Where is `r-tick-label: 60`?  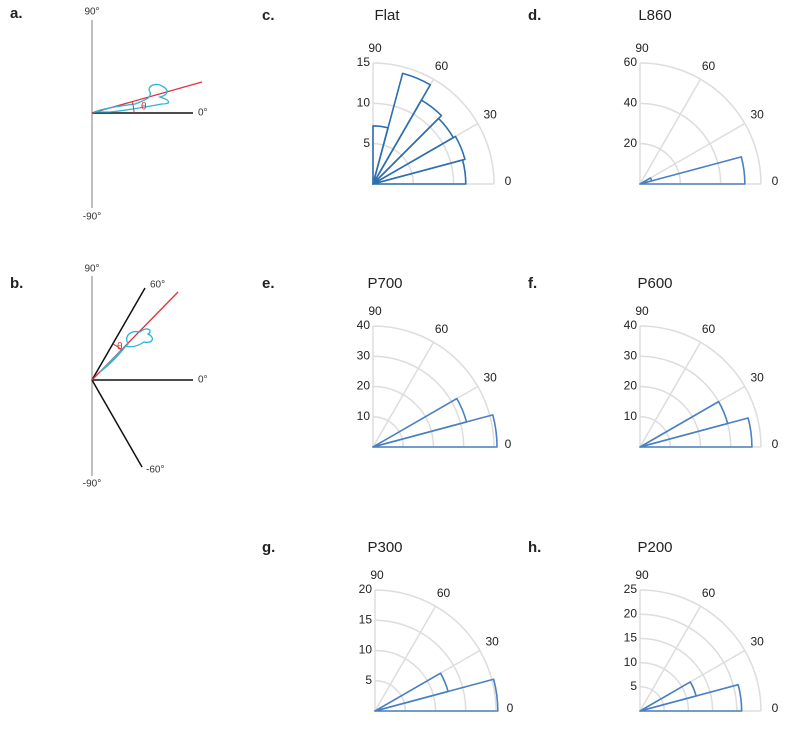 r-tick-label: 60 is located at coordinates (631, 62).